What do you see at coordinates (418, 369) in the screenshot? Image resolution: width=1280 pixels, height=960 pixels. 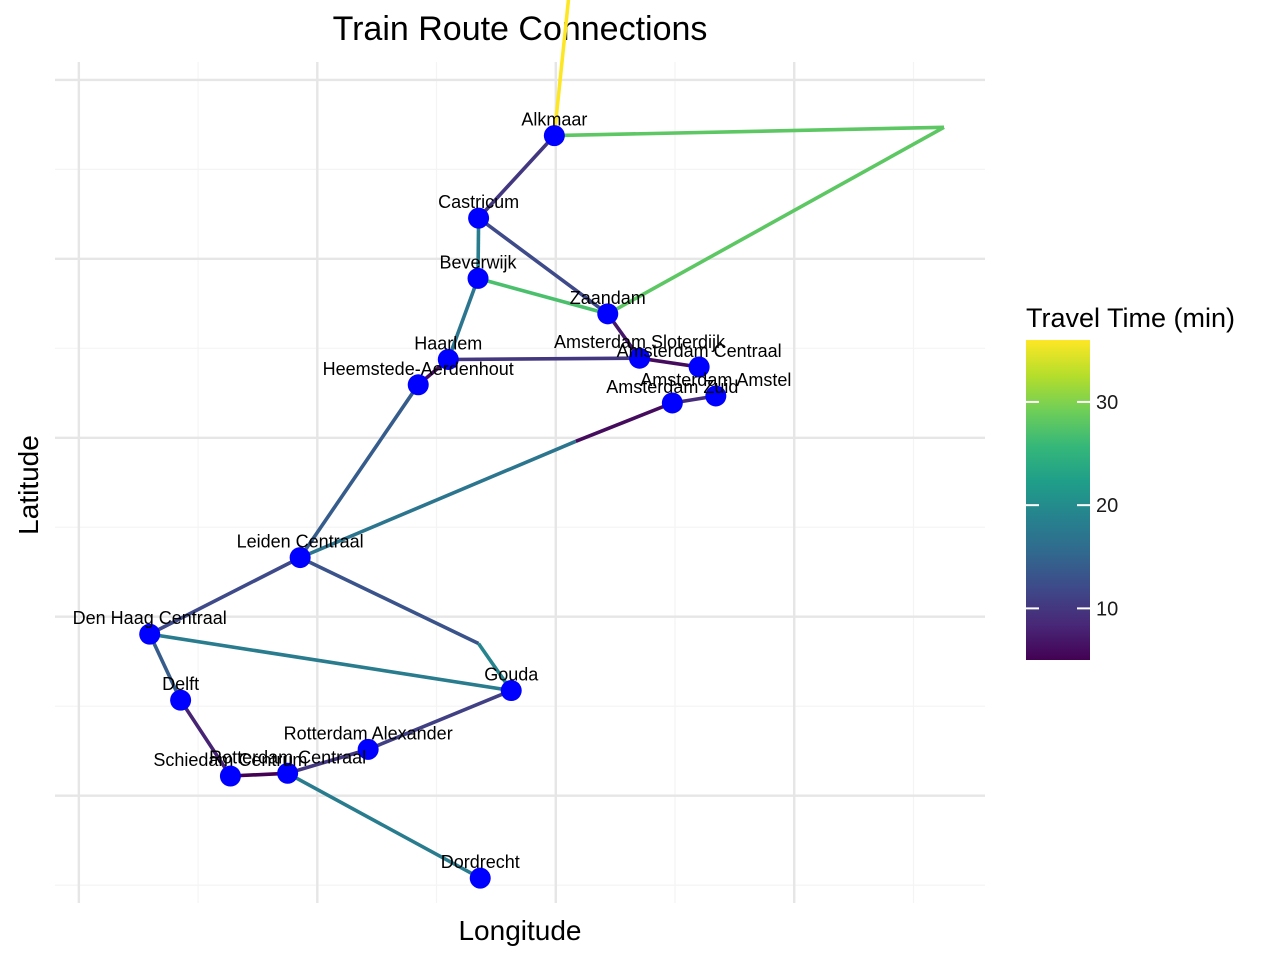 I see `station-label: Heemstede-Aerdenhout` at bounding box center [418, 369].